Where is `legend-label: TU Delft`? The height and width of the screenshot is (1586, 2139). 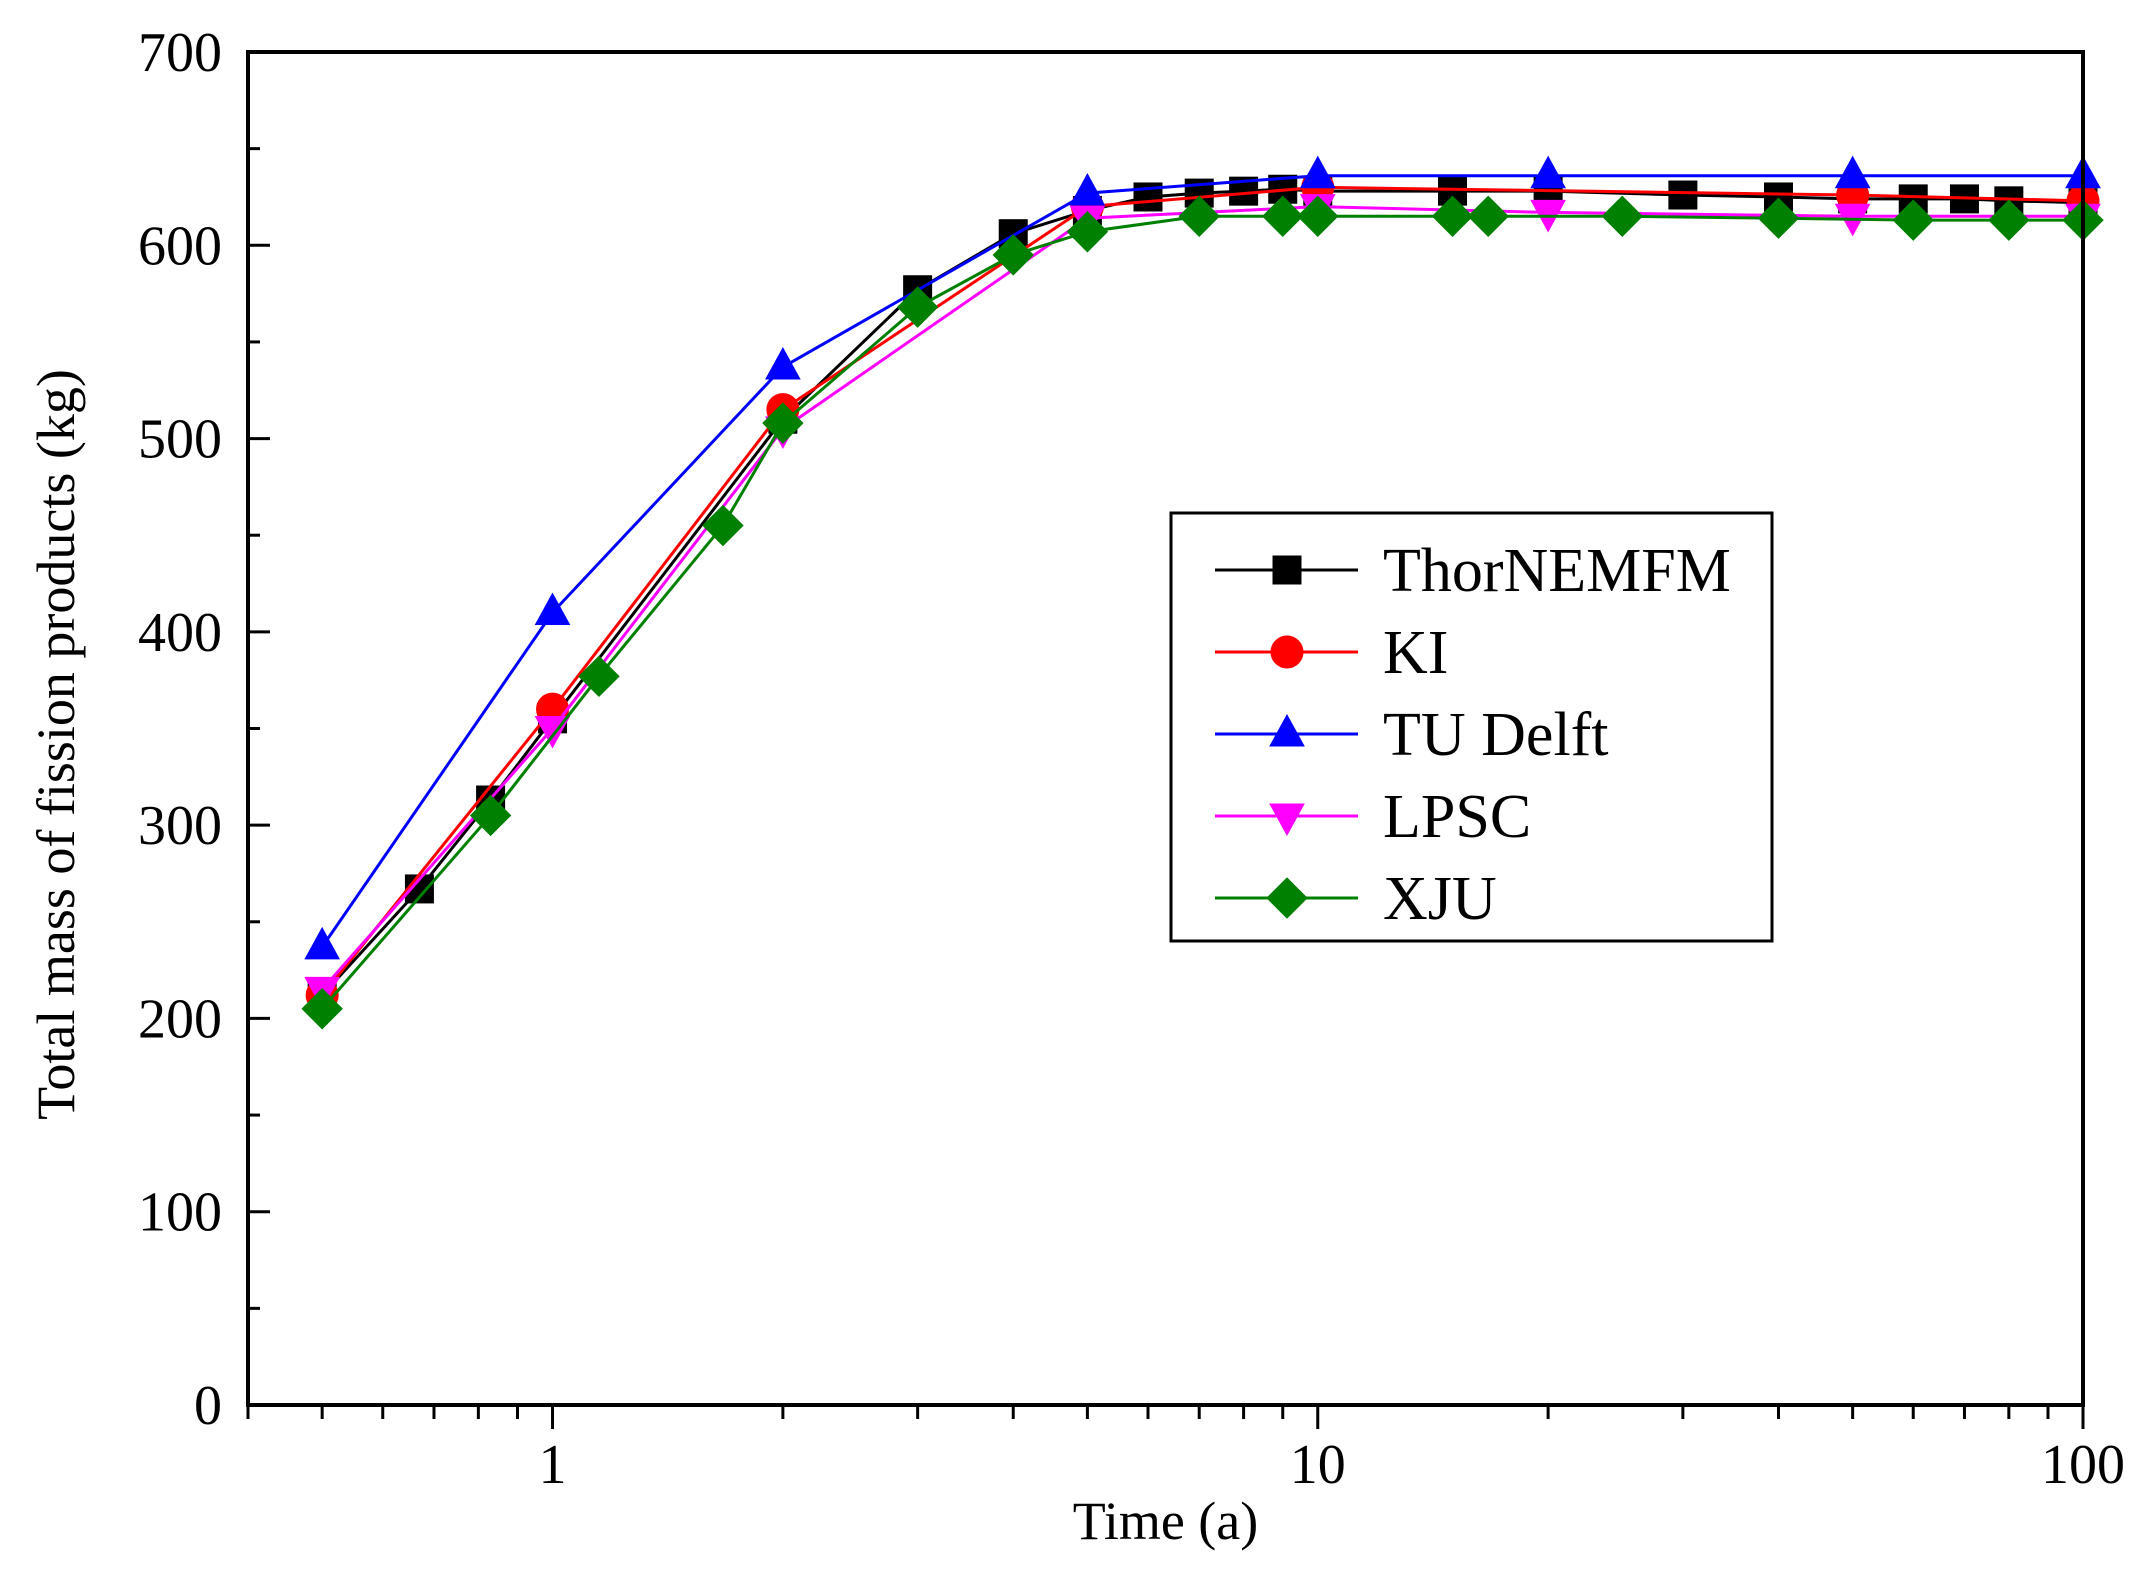 legend-label: TU Delft is located at coordinates (1496, 735).